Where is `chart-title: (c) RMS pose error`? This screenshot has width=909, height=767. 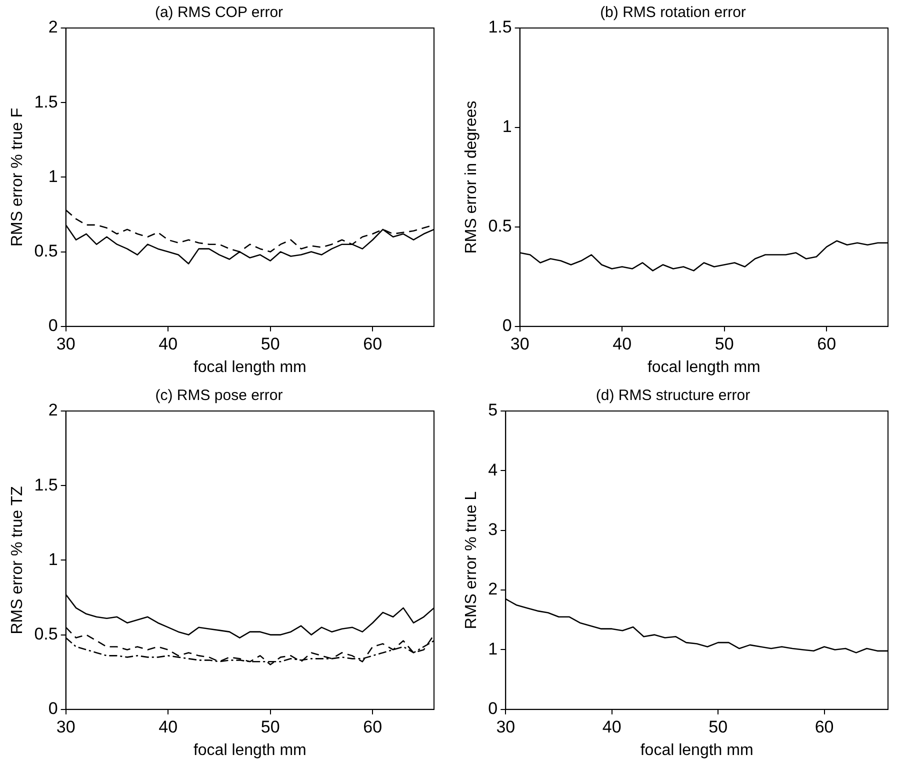
chart-title: (c) RMS pose error is located at coordinates (219, 395).